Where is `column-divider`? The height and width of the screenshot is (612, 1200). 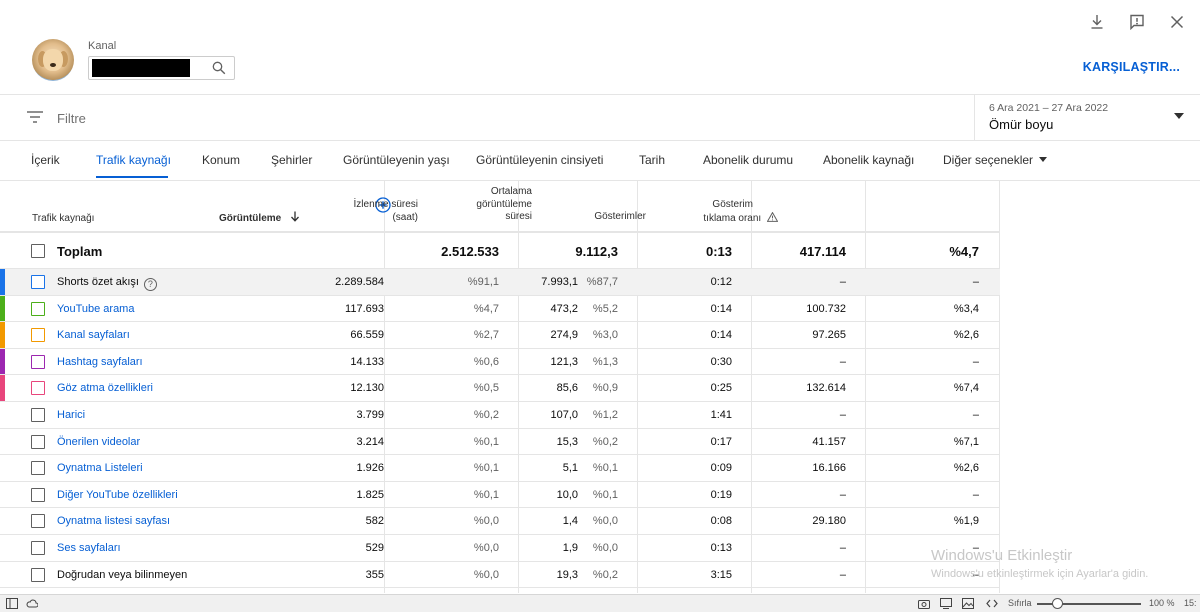 column-divider is located at coordinates (518, 387).